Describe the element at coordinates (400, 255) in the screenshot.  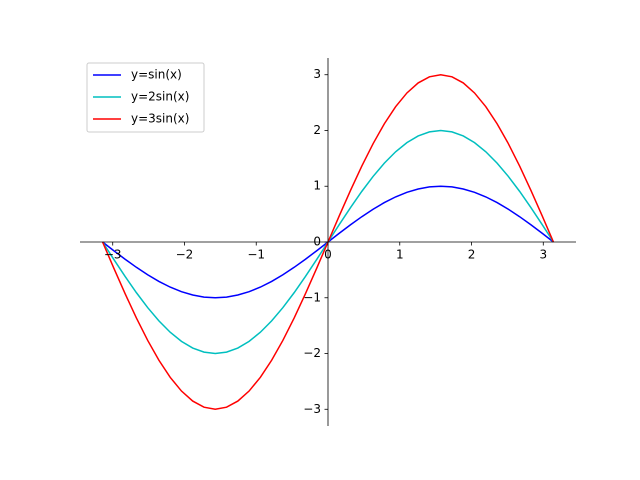
I see `x-tick-label: 1` at that location.